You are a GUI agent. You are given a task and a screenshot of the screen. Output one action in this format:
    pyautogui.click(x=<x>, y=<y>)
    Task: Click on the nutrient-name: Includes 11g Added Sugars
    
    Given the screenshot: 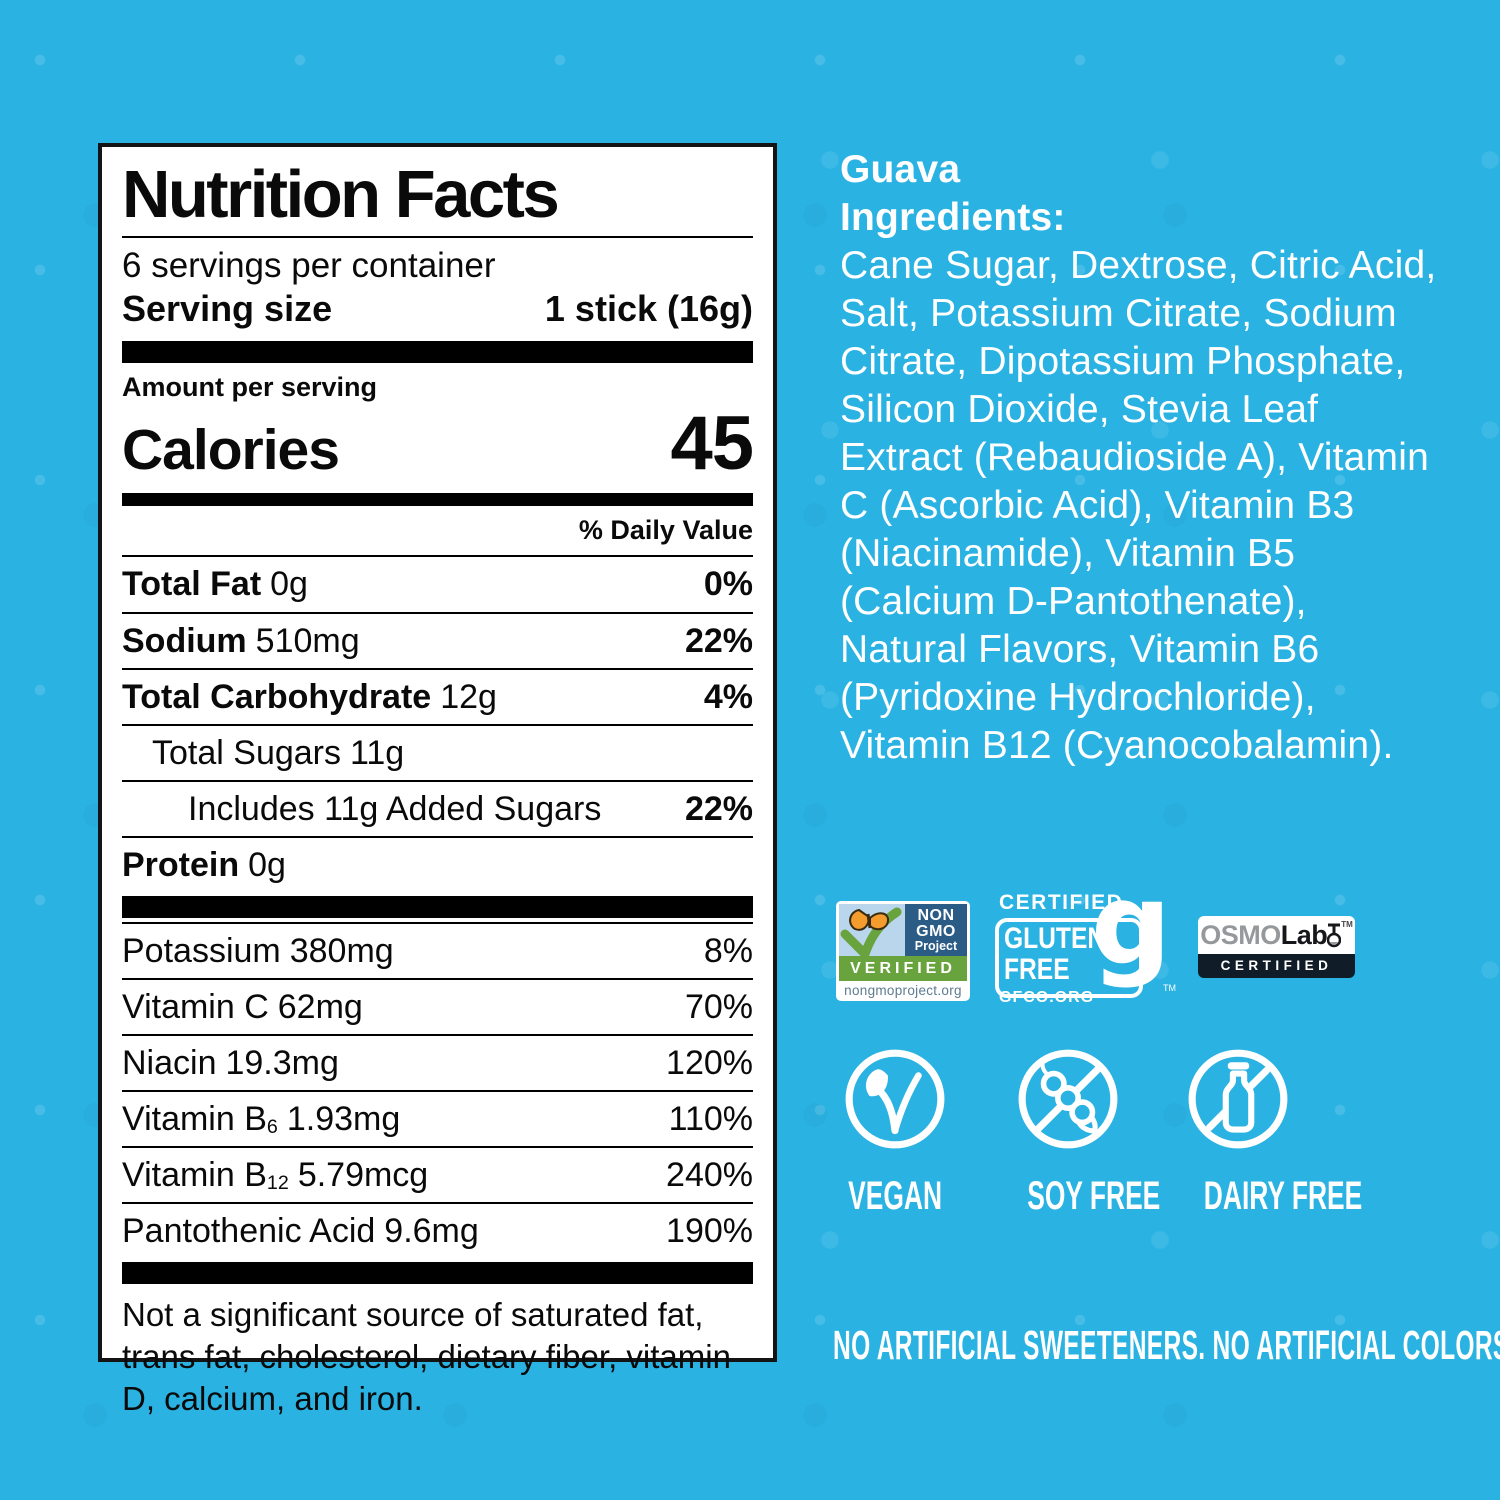 What is the action you would take?
    pyautogui.click(x=395, y=808)
    